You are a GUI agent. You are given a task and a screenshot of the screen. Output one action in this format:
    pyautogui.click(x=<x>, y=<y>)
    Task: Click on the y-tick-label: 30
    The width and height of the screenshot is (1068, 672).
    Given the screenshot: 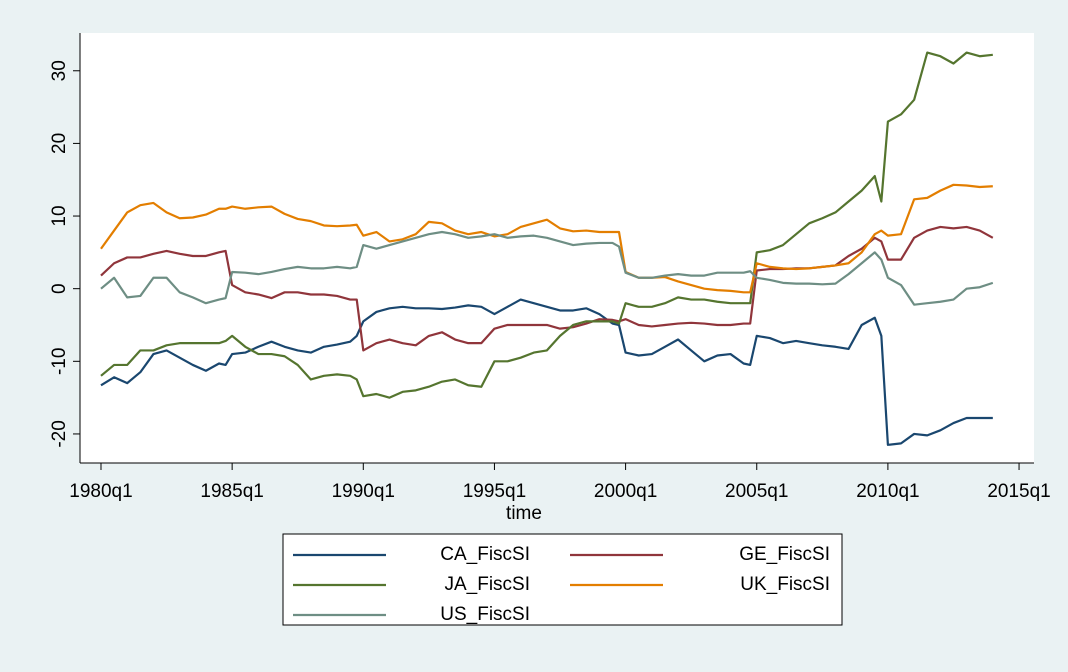 What is the action you would take?
    pyautogui.click(x=59, y=70)
    